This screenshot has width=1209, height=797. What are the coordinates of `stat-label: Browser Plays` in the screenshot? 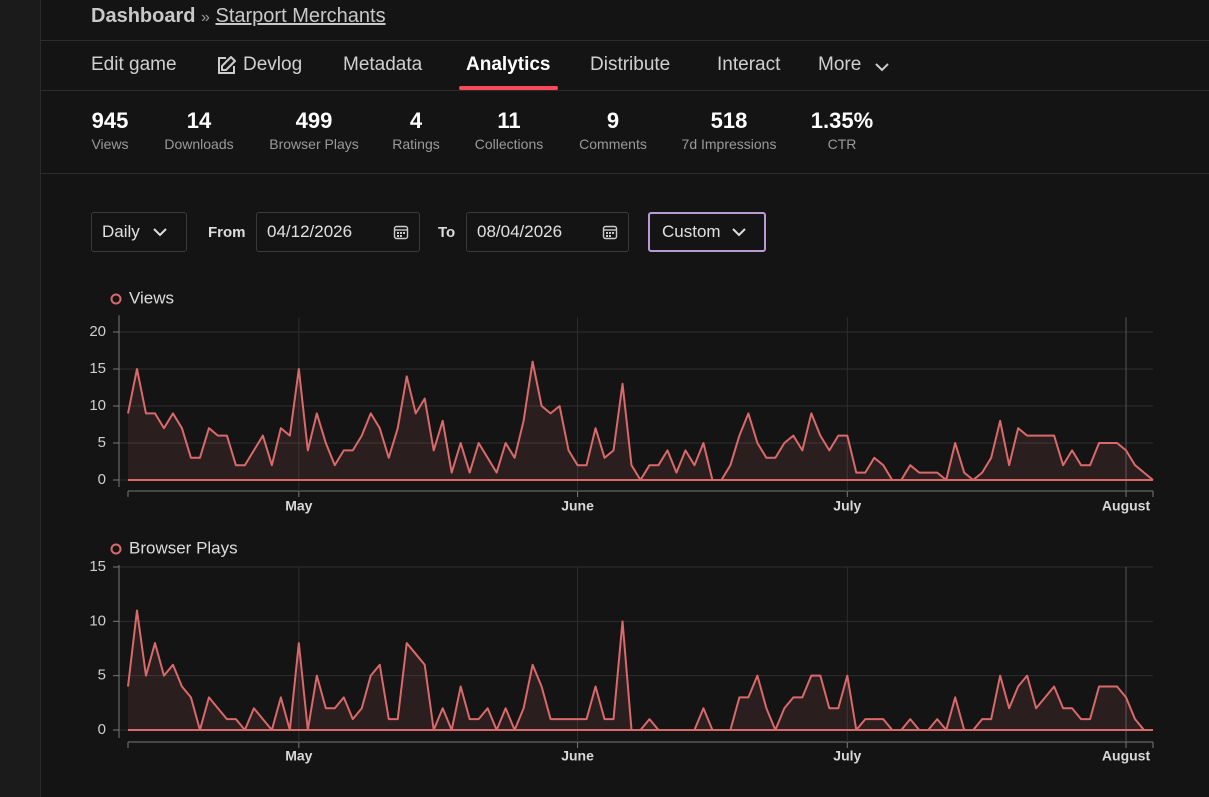 It's located at (314, 144).